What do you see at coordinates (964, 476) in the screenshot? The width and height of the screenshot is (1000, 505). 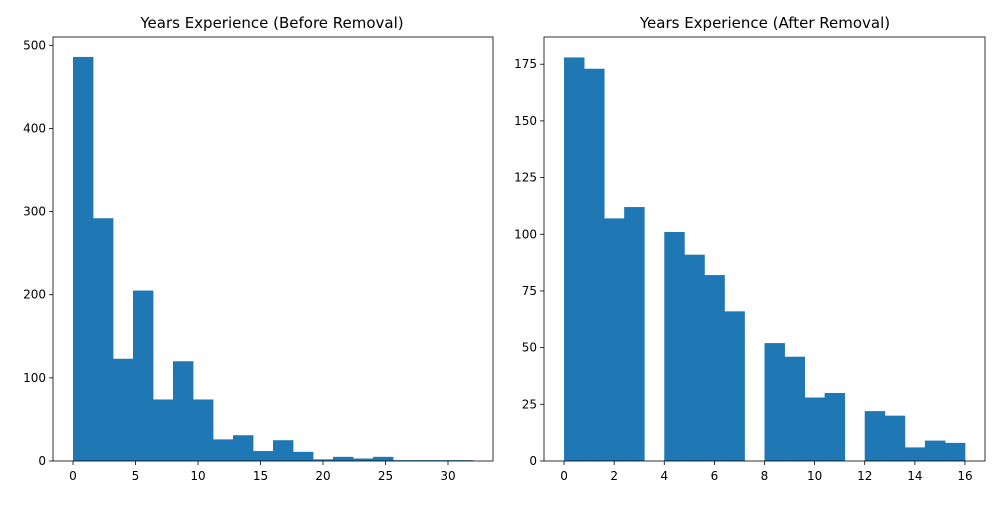 I see `x-tick-label: 16` at bounding box center [964, 476].